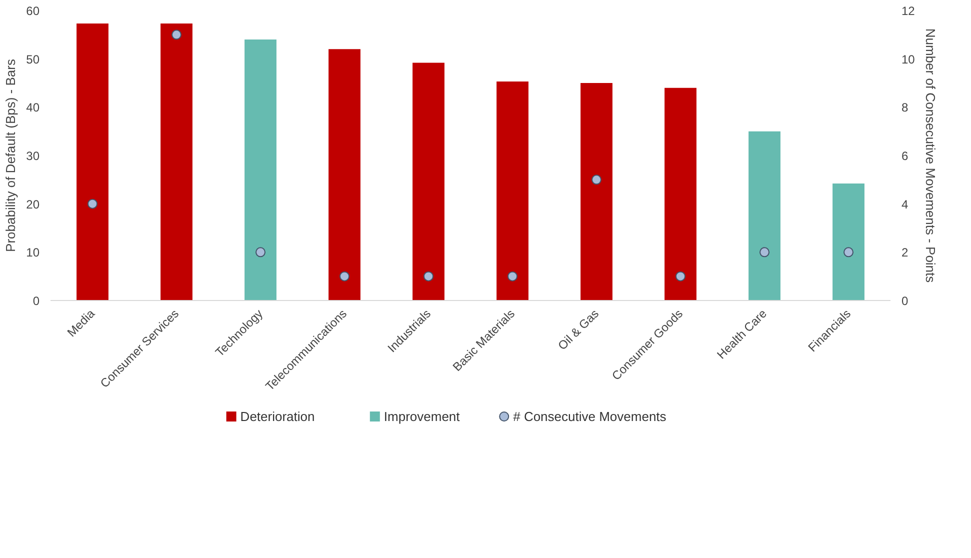 This screenshot has height=558, width=971. I want to click on y-tick-label: 30, so click(33, 156).